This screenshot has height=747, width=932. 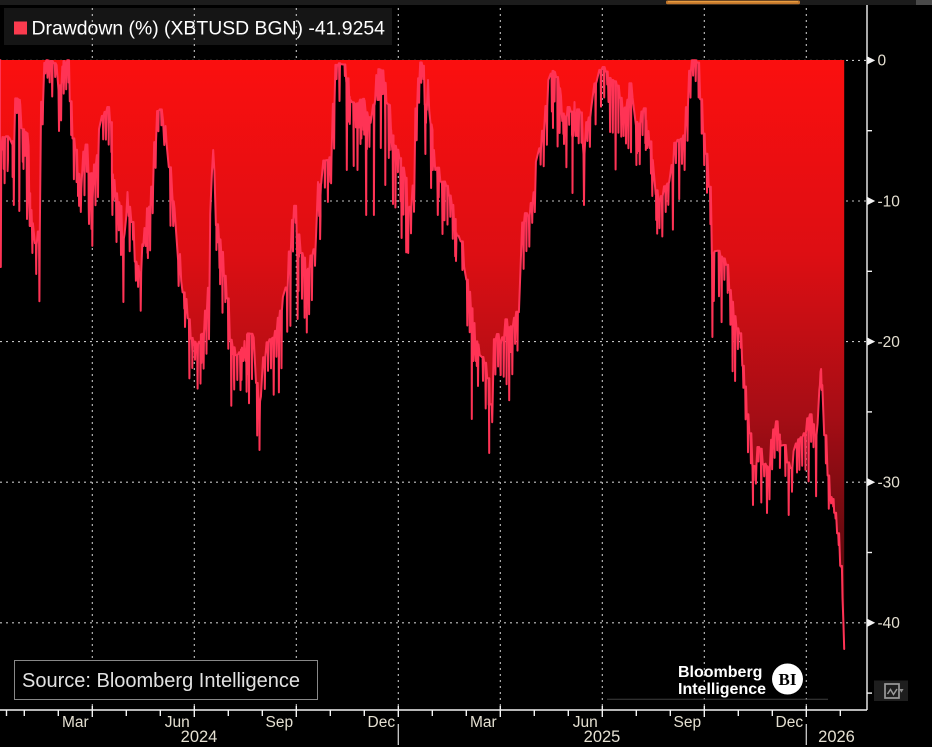 What do you see at coordinates (889, 342) in the screenshot?
I see `svg-text: -20` at bounding box center [889, 342].